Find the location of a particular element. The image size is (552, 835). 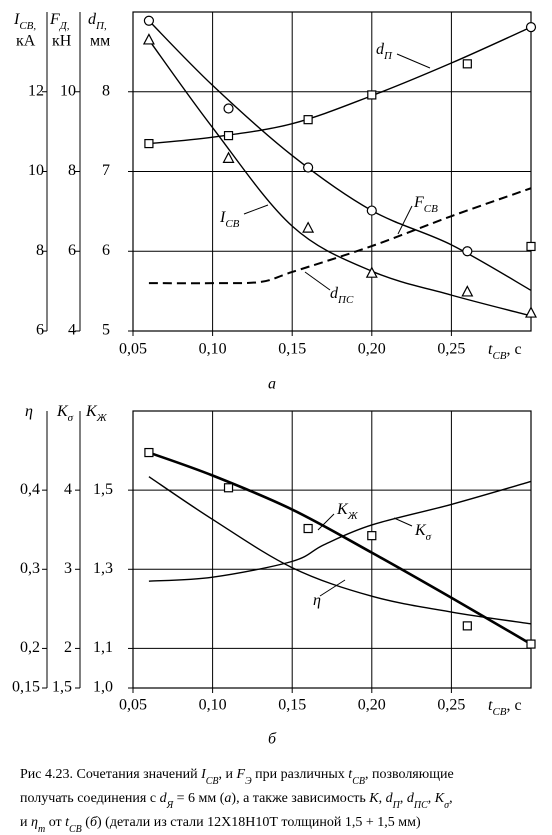

y-tick-label: 2 is located at coordinates (68, 647).